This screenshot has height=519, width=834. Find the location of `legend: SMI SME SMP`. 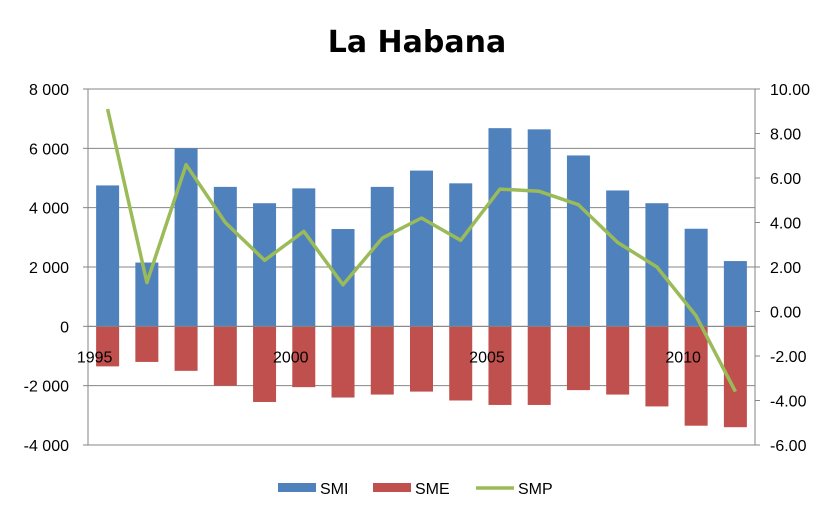

legend: SMI SME SMP is located at coordinates (415, 489).